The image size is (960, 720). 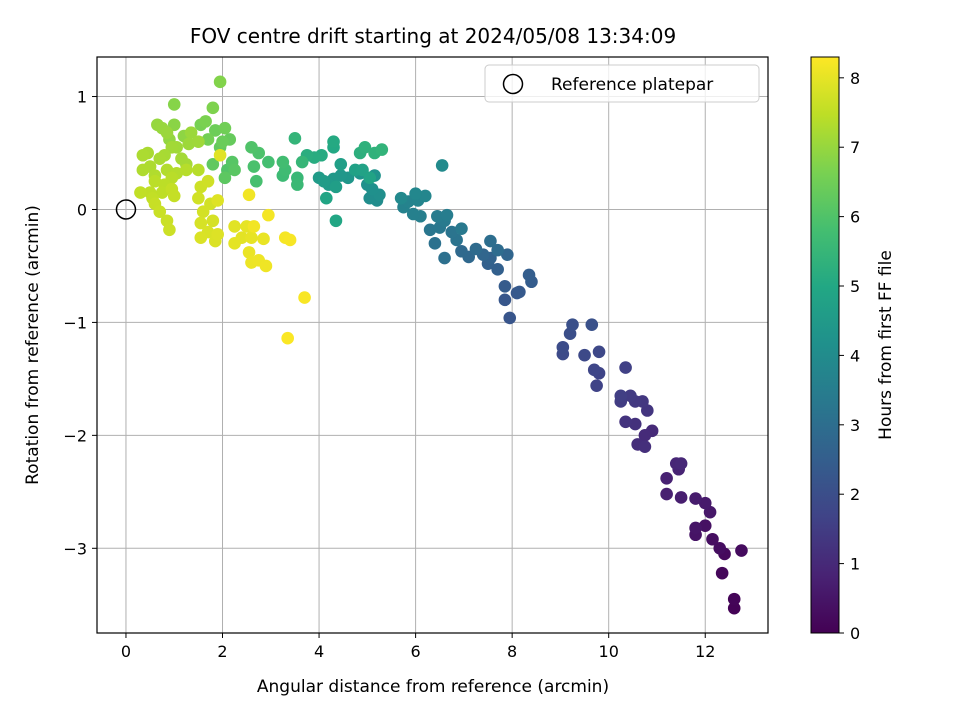 What do you see at coordinates (513, 84) in the screenshot?
I see `legend-reference-marker` at bounding box center [513, 84].